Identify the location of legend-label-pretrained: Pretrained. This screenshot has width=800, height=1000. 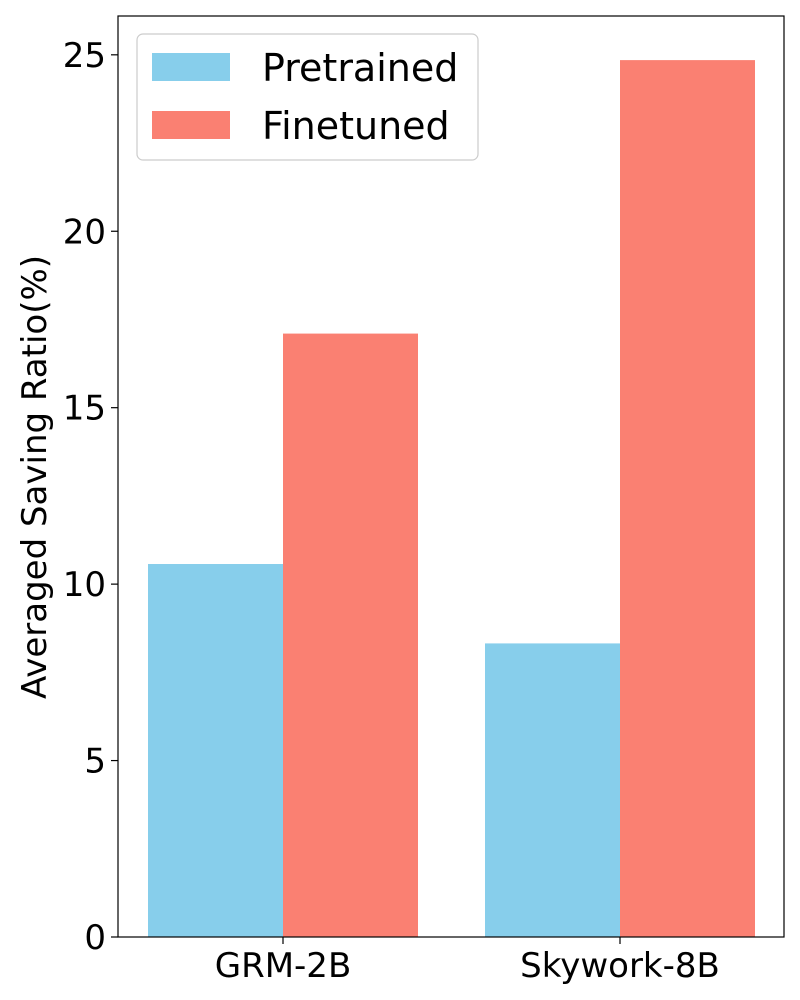
(360, 68).